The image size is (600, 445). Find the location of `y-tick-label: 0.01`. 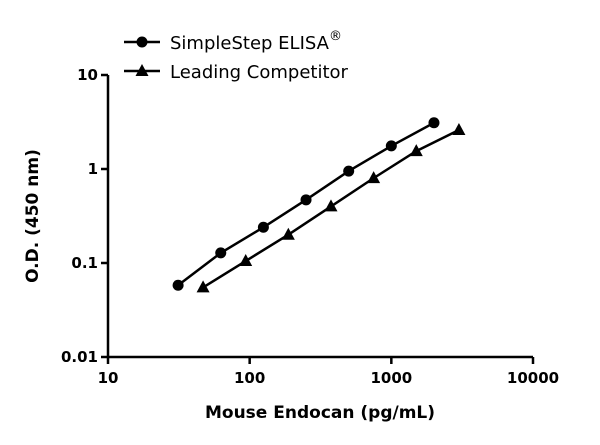

y-tick-label: 0.01 is located at coordinates (79, 357).